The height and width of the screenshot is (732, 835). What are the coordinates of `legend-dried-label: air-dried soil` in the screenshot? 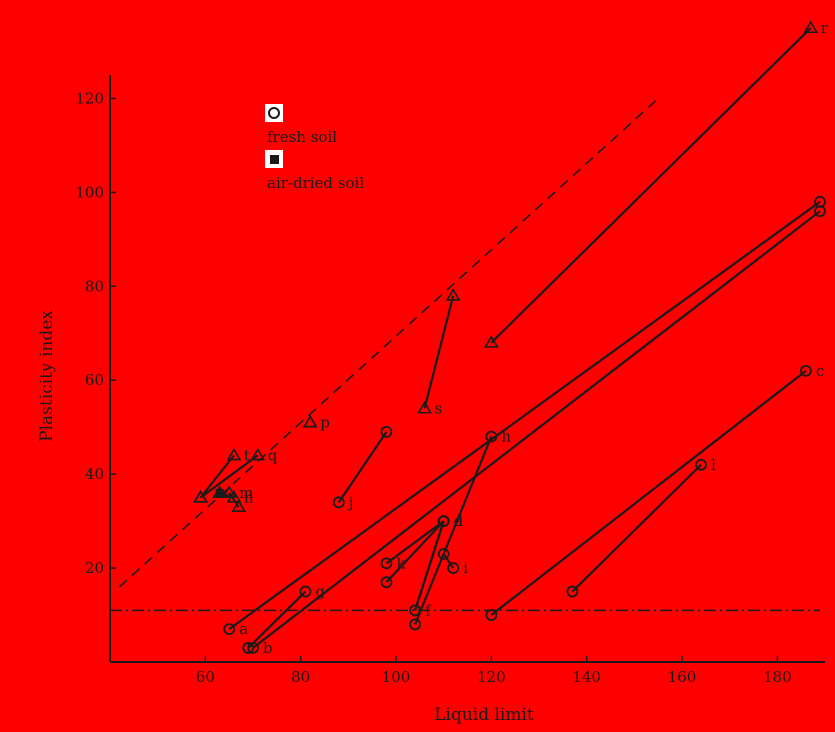 It's located at (315, 183).